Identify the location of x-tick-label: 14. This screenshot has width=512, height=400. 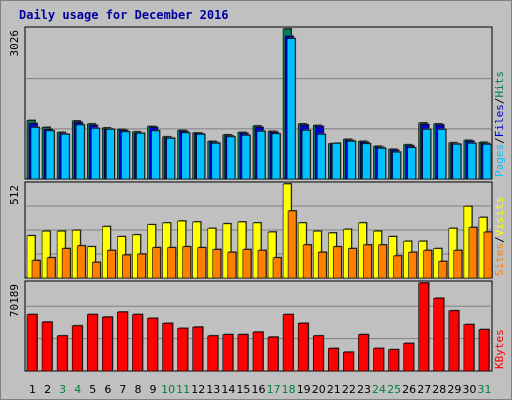
(228, 389).